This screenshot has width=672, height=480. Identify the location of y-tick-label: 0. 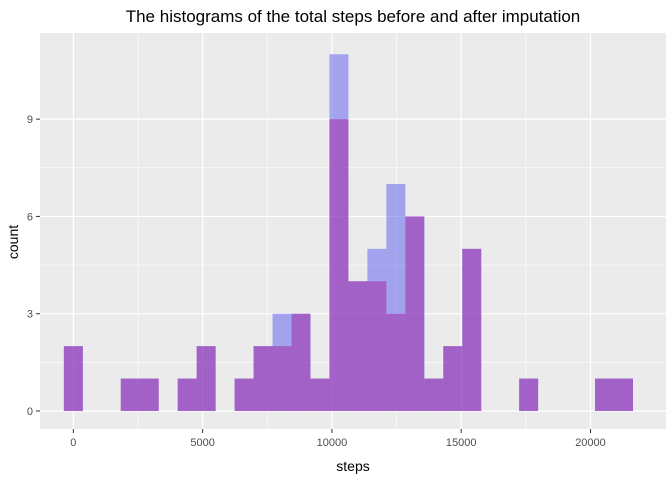
(30, 412).